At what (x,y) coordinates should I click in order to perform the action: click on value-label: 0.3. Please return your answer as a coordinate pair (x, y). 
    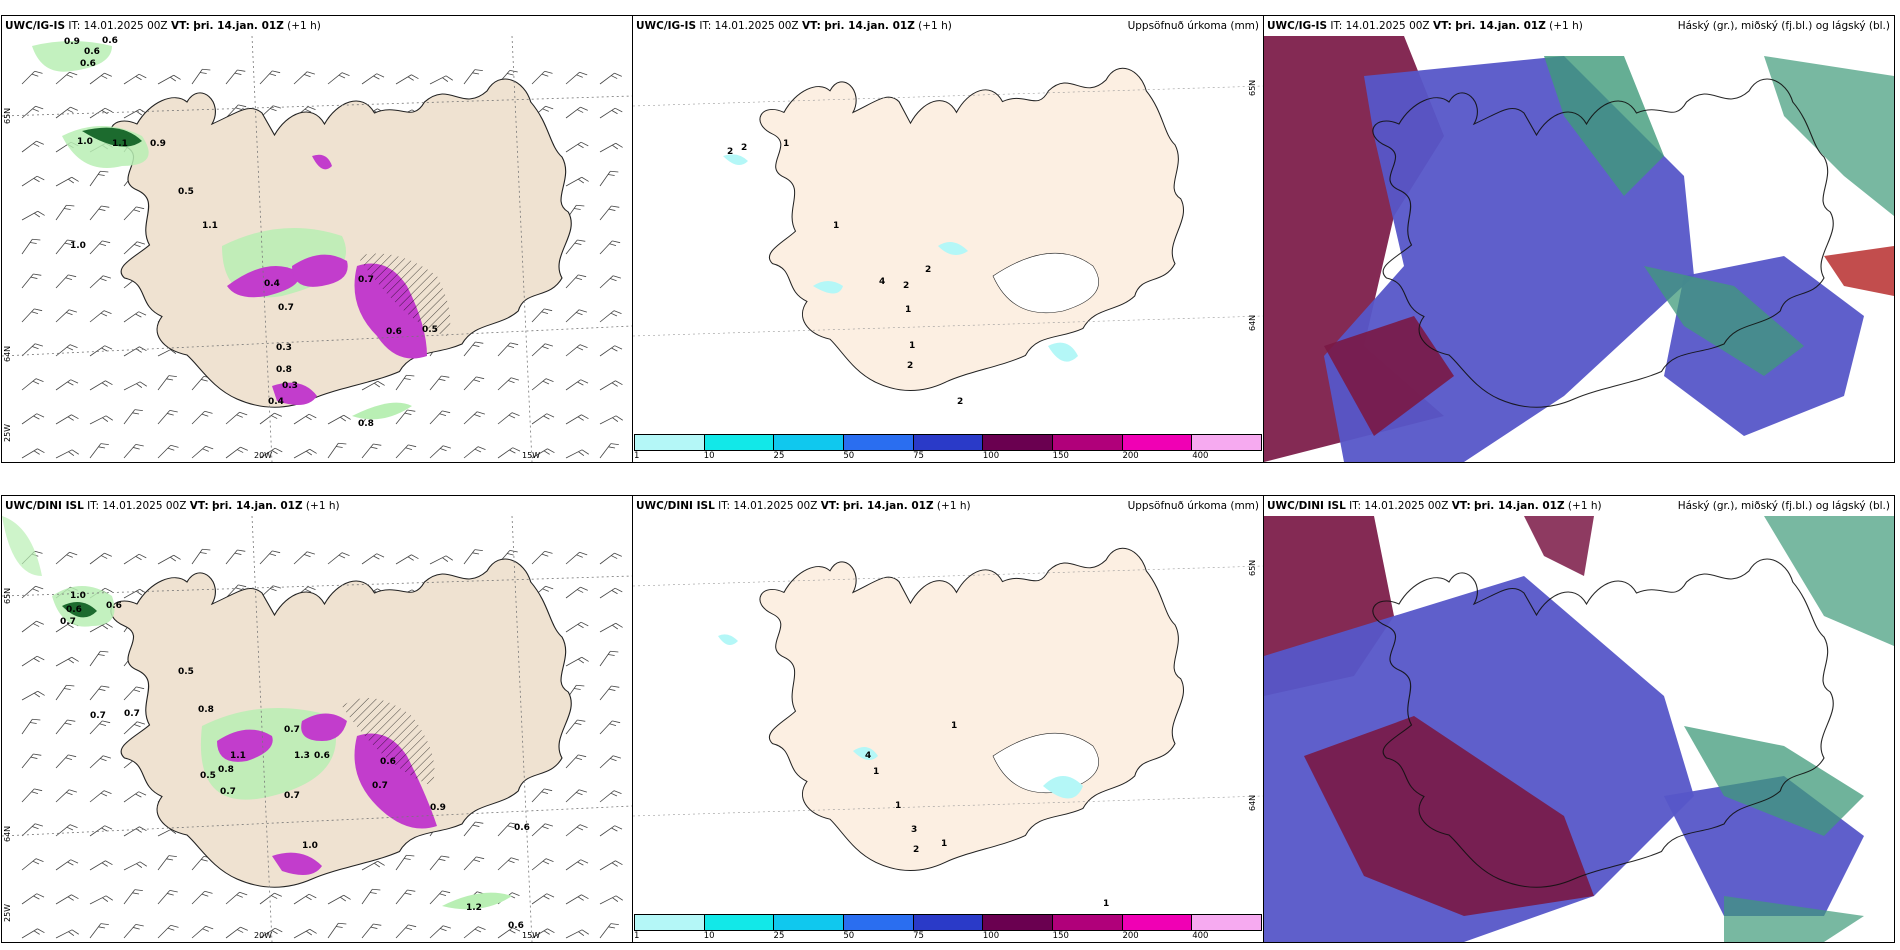
    Looking at the image, I should click on (284, 348).